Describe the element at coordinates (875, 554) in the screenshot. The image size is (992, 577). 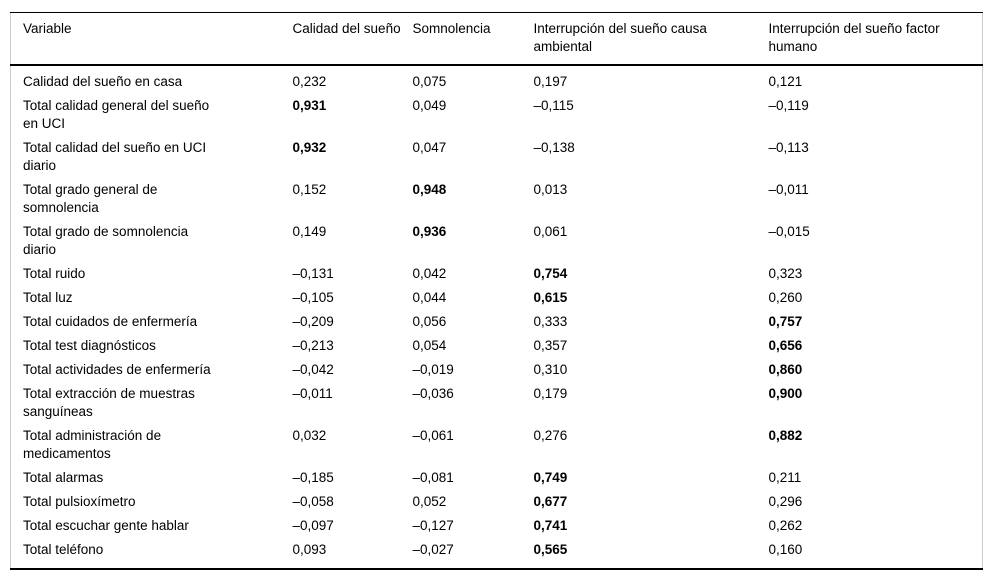
I see `value-cell: 0,160` at that location.